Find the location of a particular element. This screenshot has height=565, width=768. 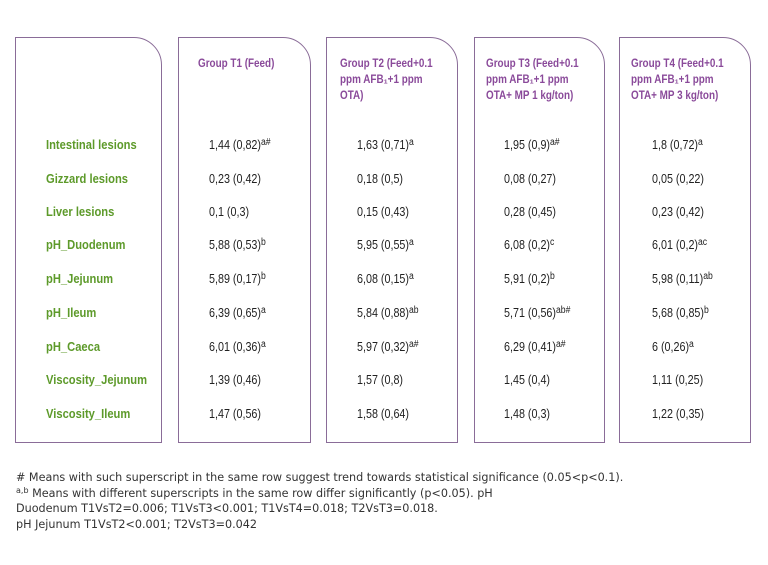

row-label: pH_Caeca is located at coordinates (73, 346).